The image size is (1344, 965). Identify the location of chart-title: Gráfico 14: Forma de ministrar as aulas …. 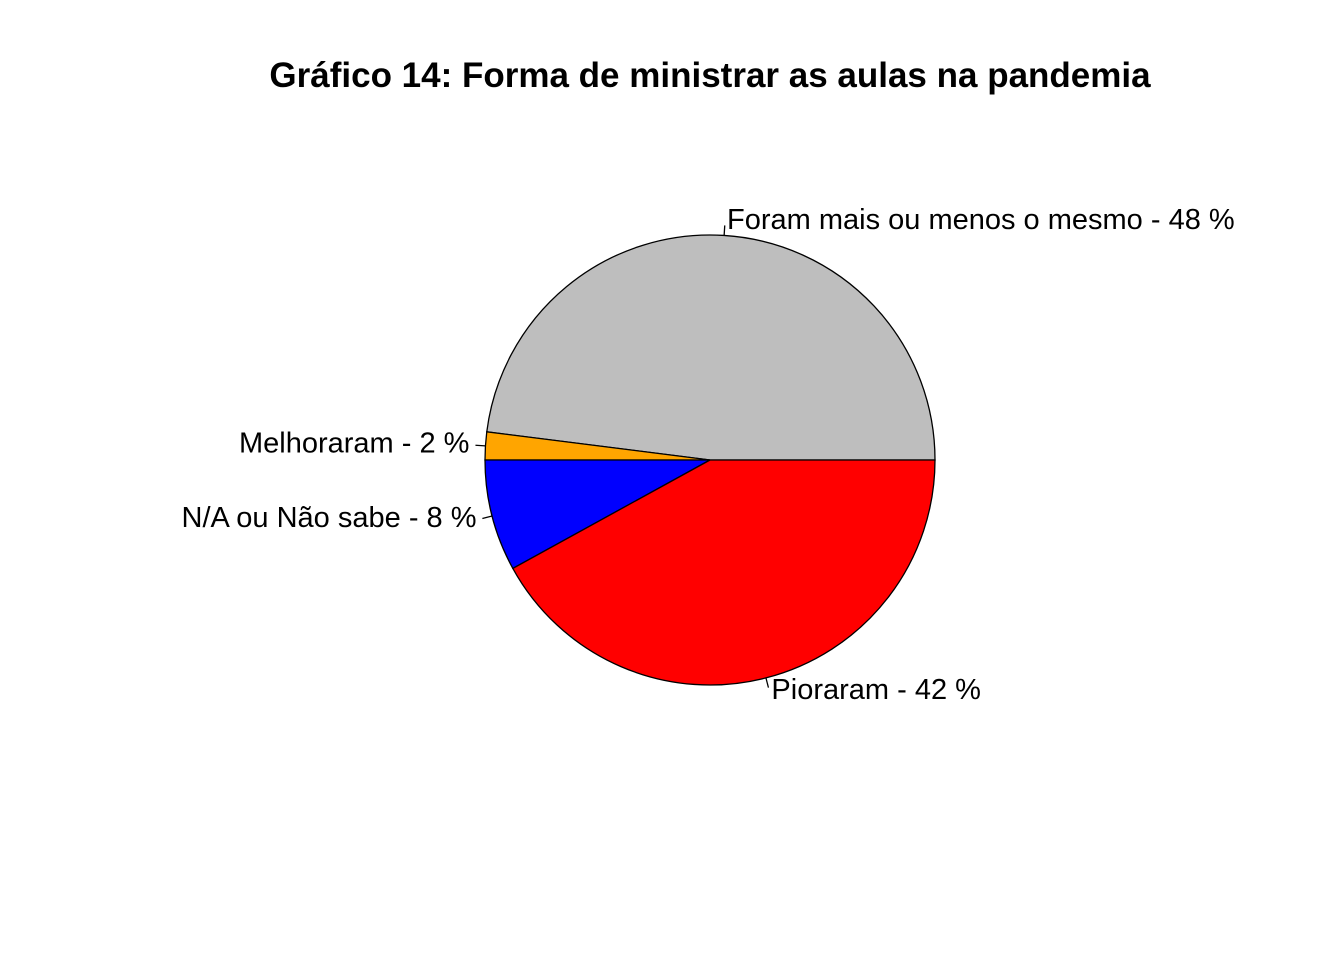
(710, 75).